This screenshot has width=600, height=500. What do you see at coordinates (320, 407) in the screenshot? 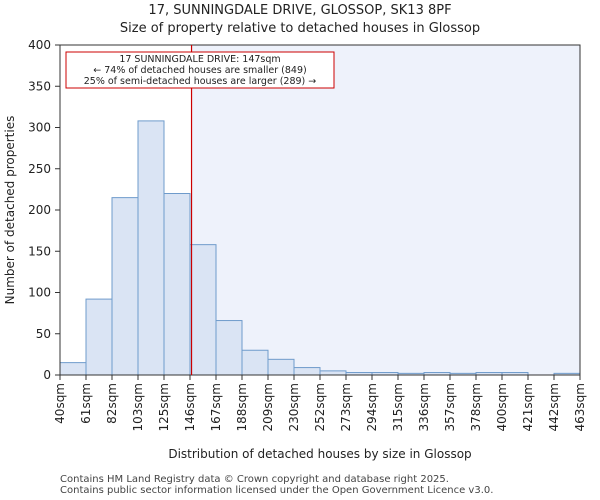
I see `x-tick-label: 252sqm` at bounding box center [320, 407].